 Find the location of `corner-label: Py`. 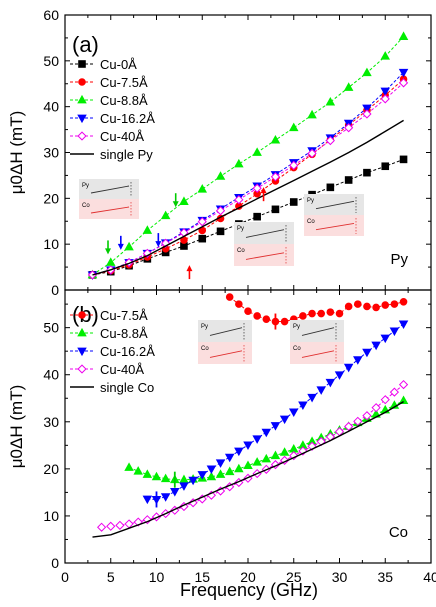

corner-label: Py is located at coordinates (399, 259).